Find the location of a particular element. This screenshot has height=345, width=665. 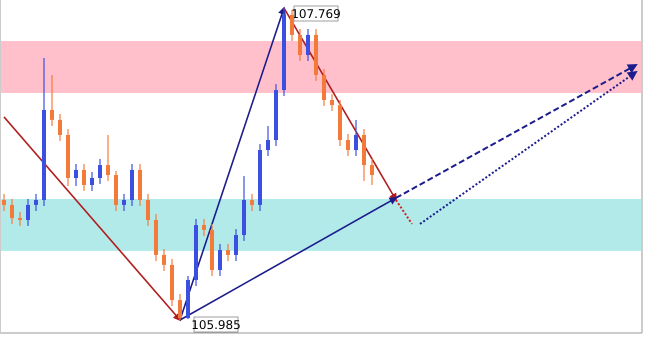

annotation: 105.985 is located at coordinates (216, 325).